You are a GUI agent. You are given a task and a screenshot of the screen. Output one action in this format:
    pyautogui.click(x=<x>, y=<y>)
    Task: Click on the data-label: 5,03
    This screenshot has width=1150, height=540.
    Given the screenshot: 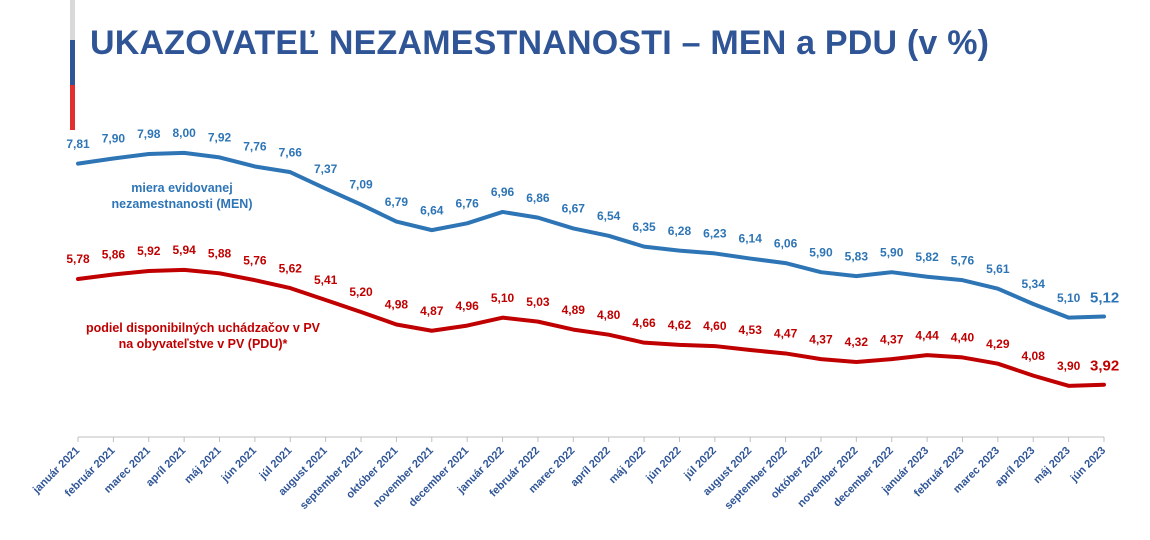 What is the action you would take?
    pyautogui.click(x=538, y=302)
    